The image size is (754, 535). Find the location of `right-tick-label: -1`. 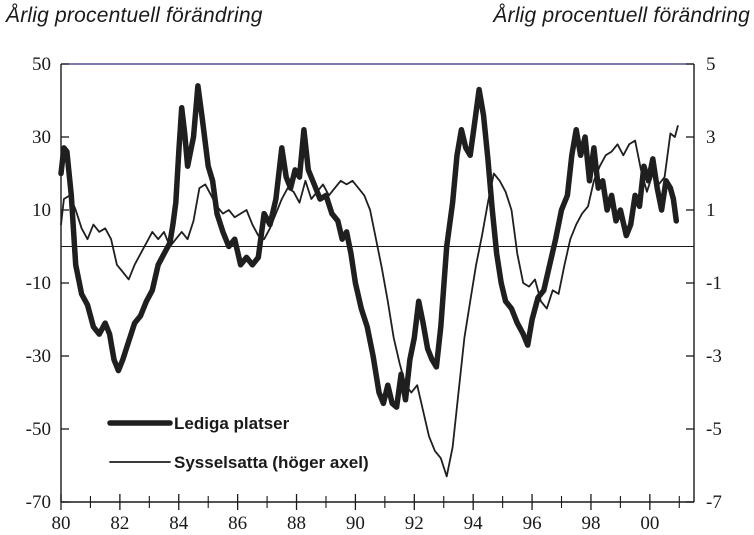

right-tick-label: -1 is located at coordinates (714, 283).